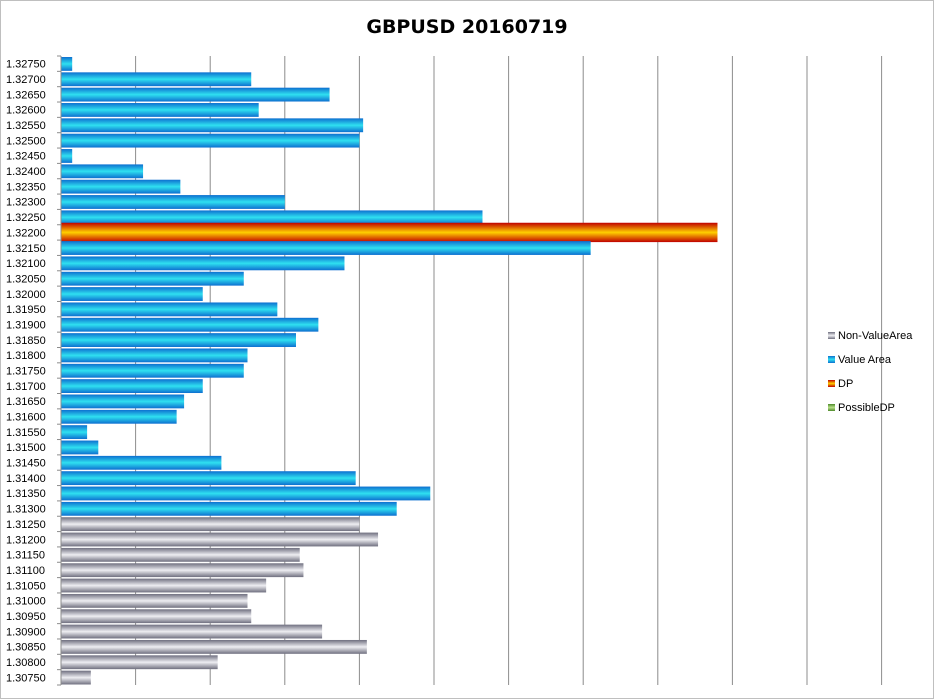 The height and width of the screenshot is (699, 934). What do you see at coordinates (26, 663) in the screenshot?
I see `y-tick-label: 1.30800` at bounding box center [26, 663].